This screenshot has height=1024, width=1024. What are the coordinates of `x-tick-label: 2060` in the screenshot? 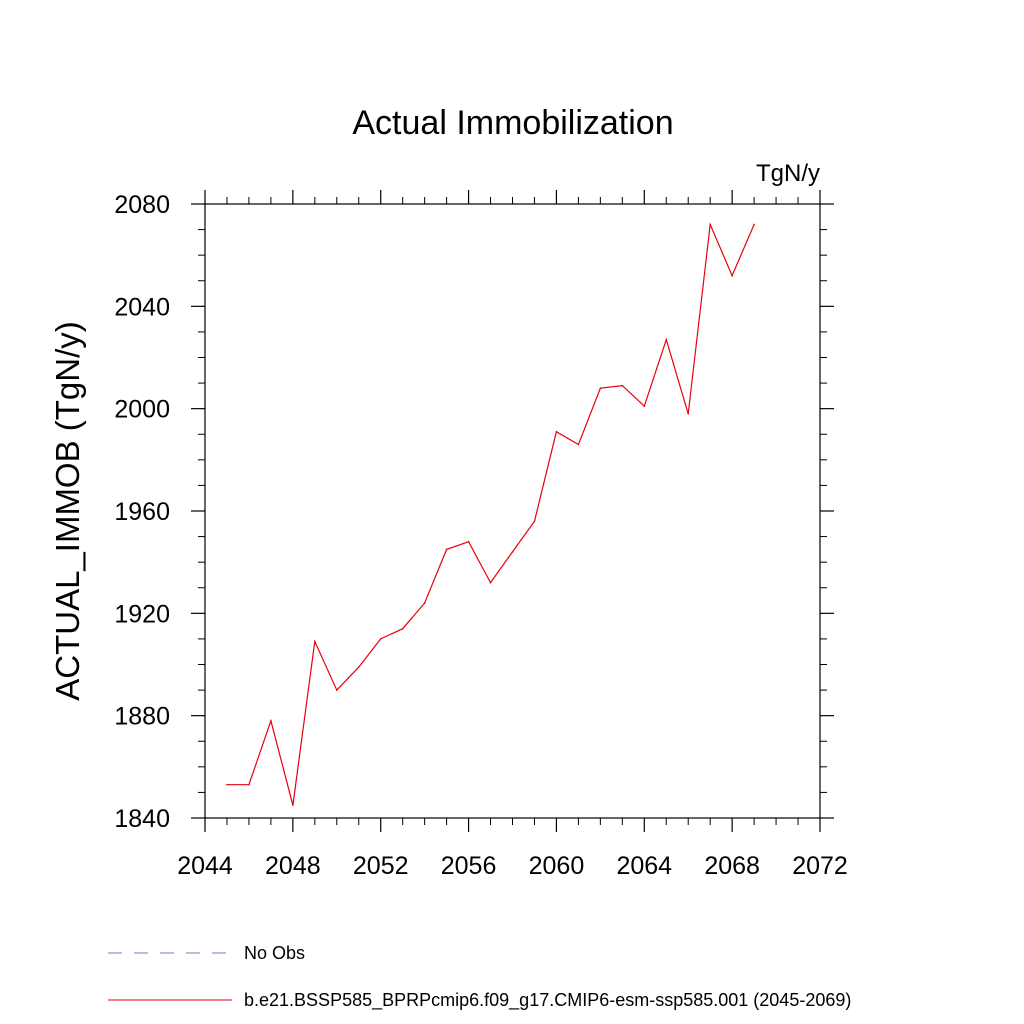 It's located at (557, 866).